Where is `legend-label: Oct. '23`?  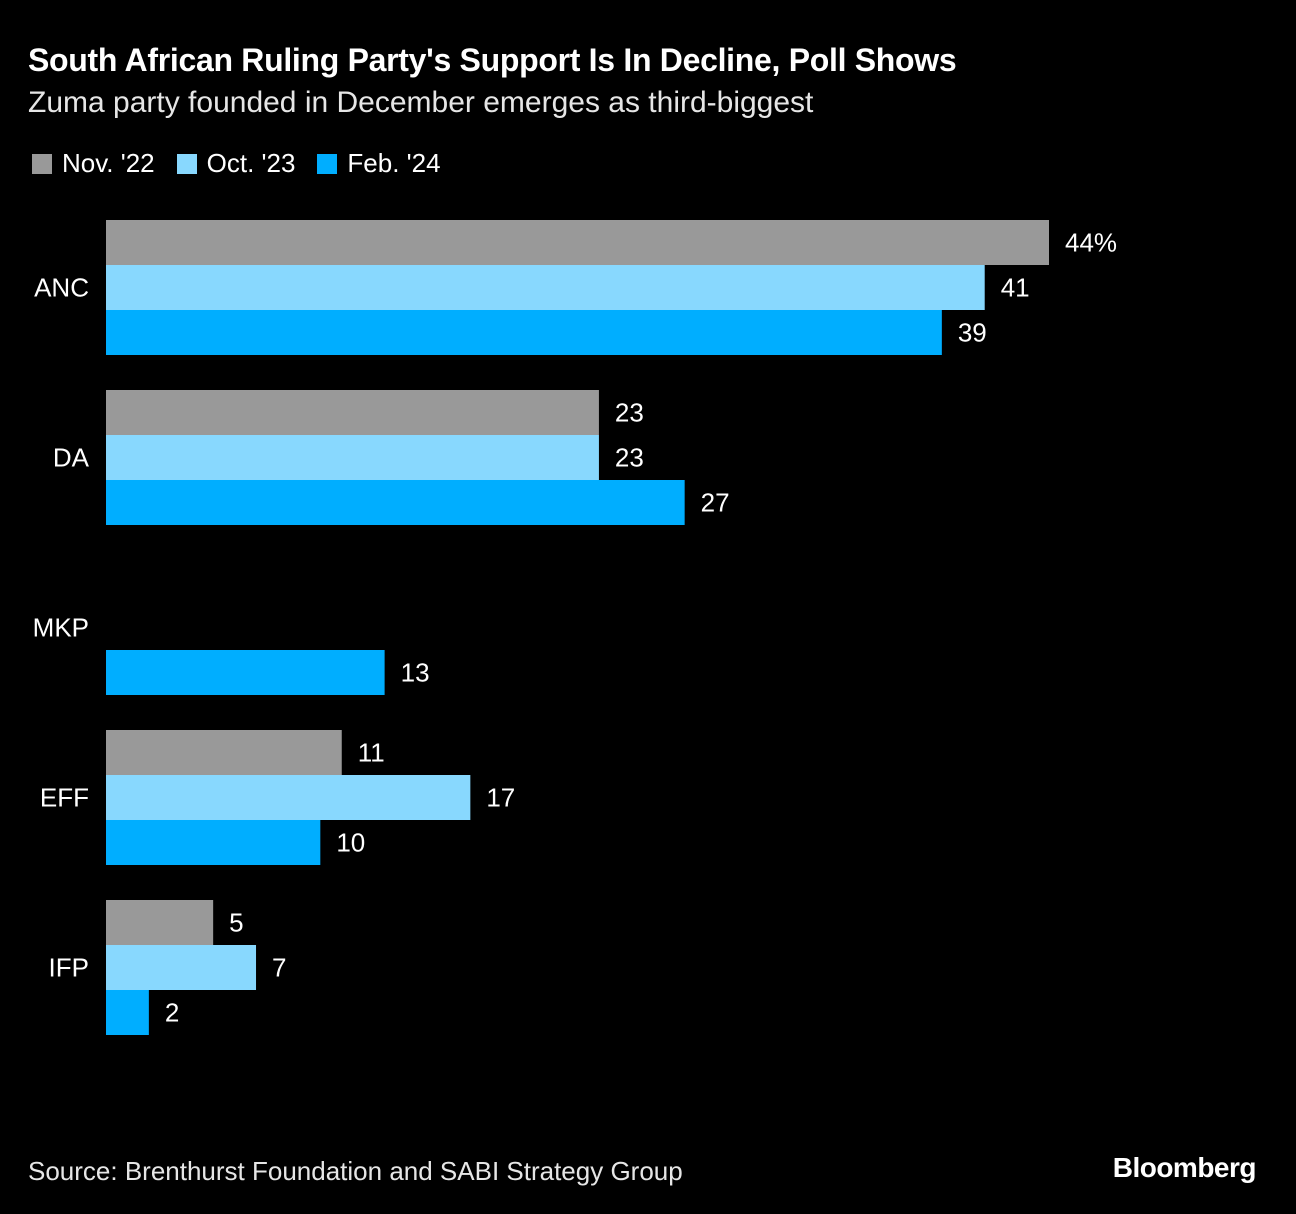 legend-label: Oct. '23 is located at coordinates (251, 163).